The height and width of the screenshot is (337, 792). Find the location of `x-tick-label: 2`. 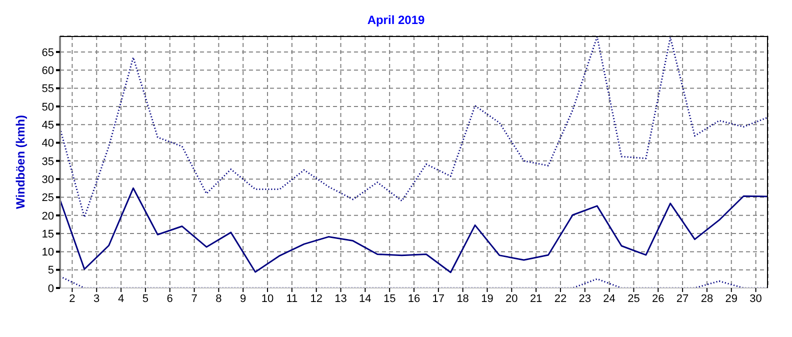

x-tick-label: 2 is located at coordinates (72, 298).